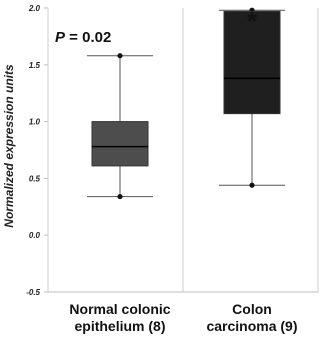 This screenshot has width=323, height=342. What do you see at coordinates (34, 8) in the screenshot?
I see `y-tick-label: 2.0` at bounding box center [34, 8].